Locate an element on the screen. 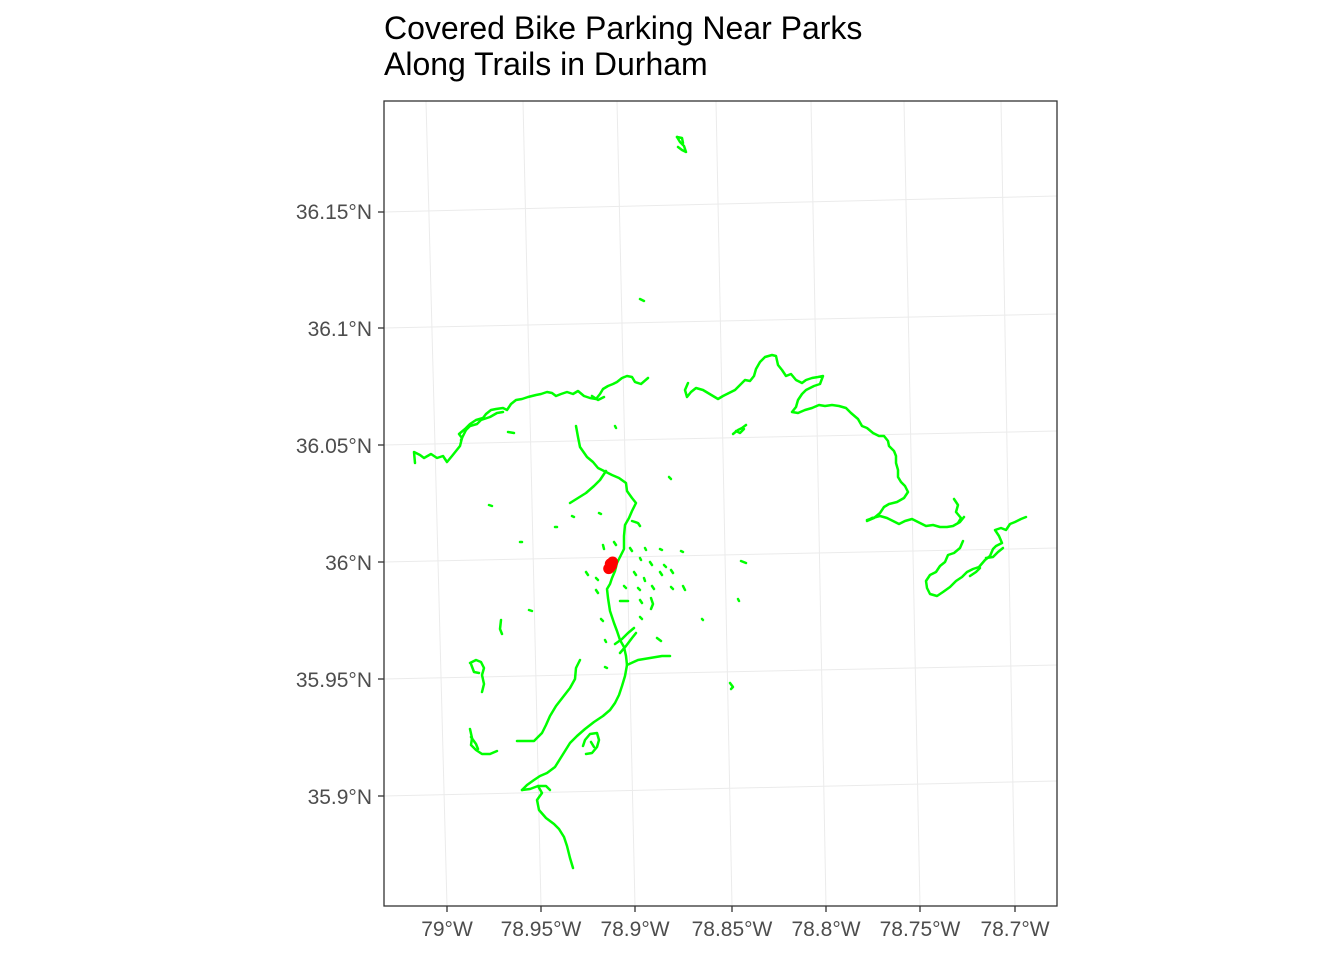 The image size is (1344, 960). y-tick-label: 36°N is located at coordinates (348, 563).